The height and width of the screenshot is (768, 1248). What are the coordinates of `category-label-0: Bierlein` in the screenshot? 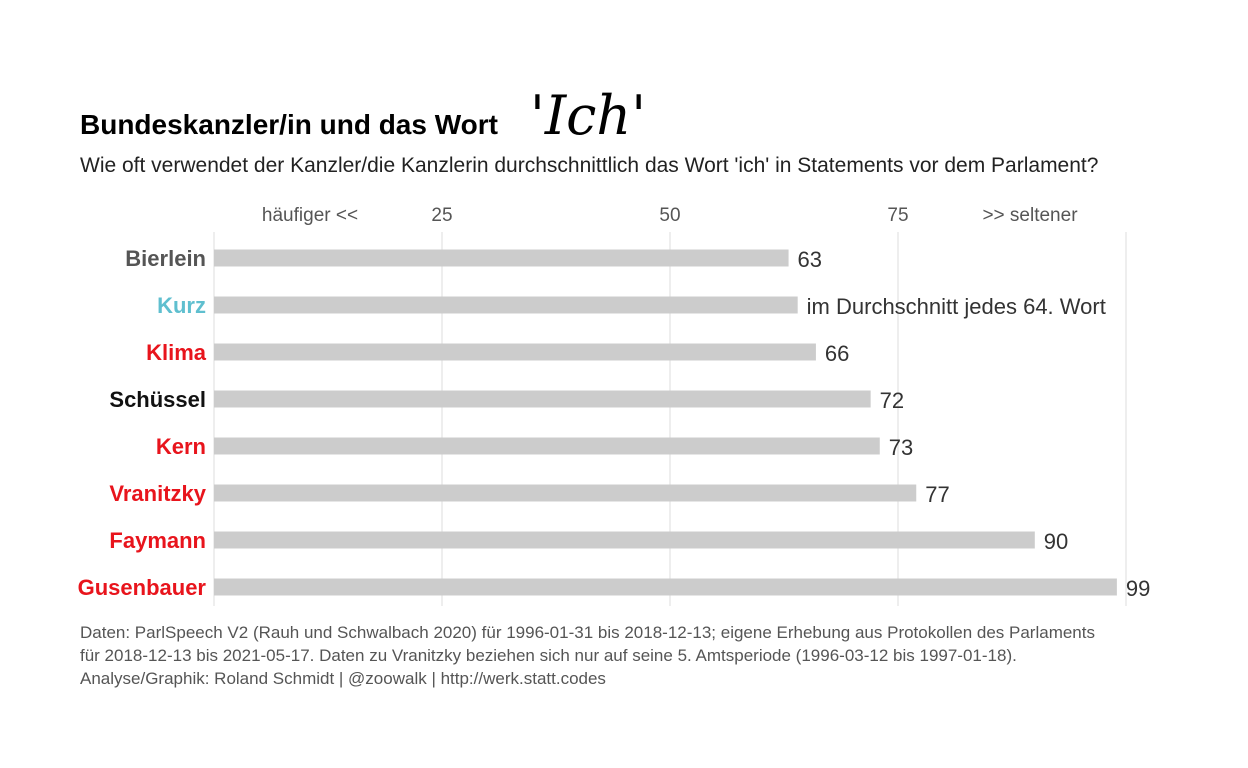 It's located at (165, 258).